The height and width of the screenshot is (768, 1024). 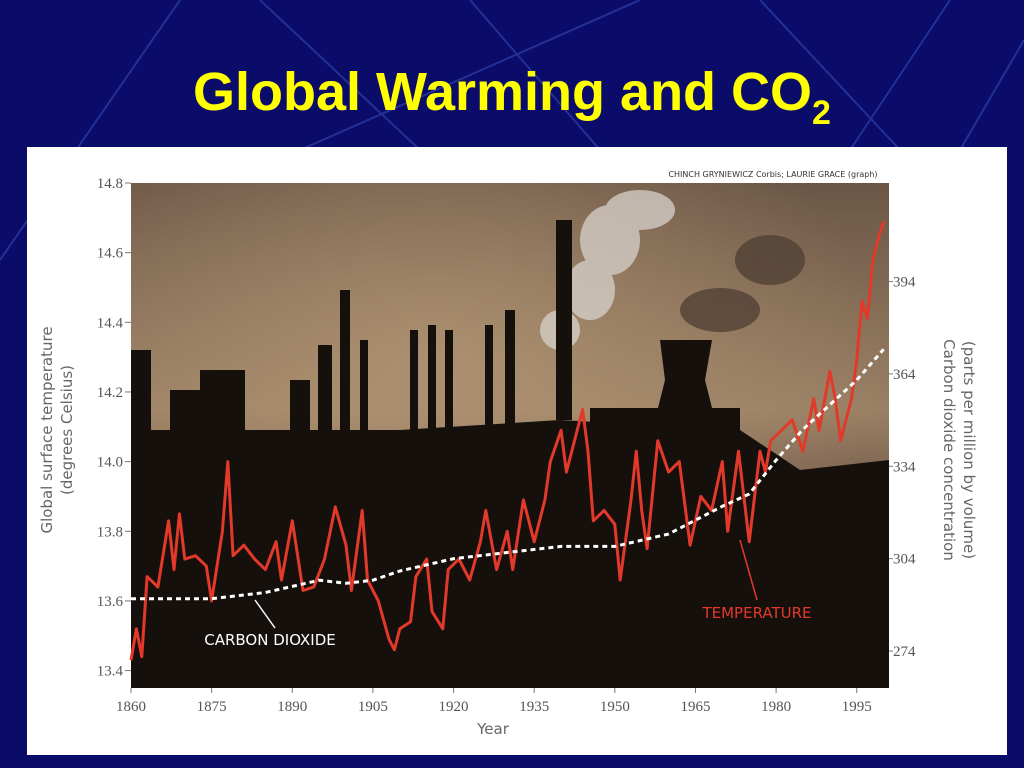 What do you see at coordinates (534, 707) in the screenshot?
I see `x-tick-label: 1935` at bounding box center [534, 707].